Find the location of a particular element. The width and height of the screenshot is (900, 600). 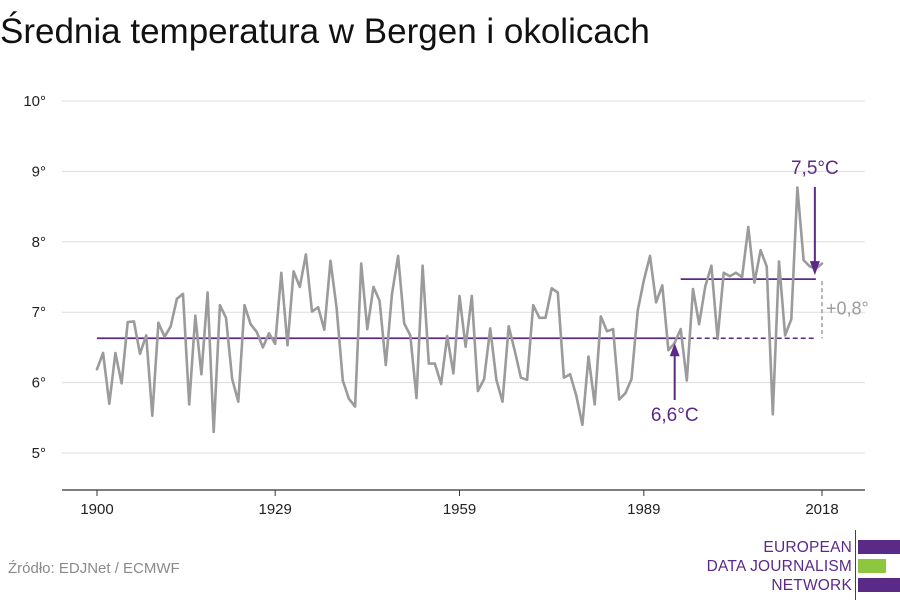

data-point-1917 is located at coordinates (201, 374).